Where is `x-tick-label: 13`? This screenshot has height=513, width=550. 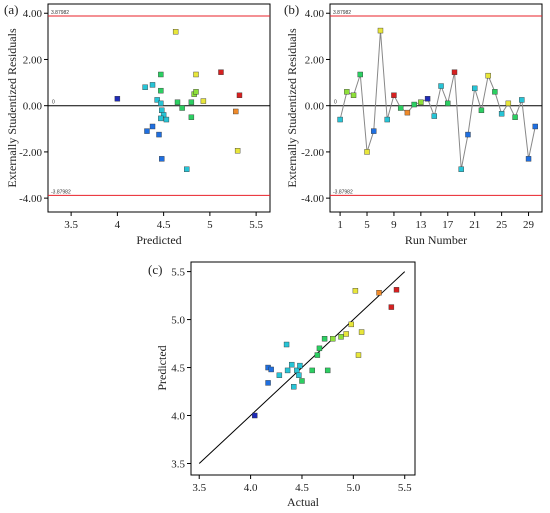
x-tick-label: 13 is located at coordinates (421, 225).